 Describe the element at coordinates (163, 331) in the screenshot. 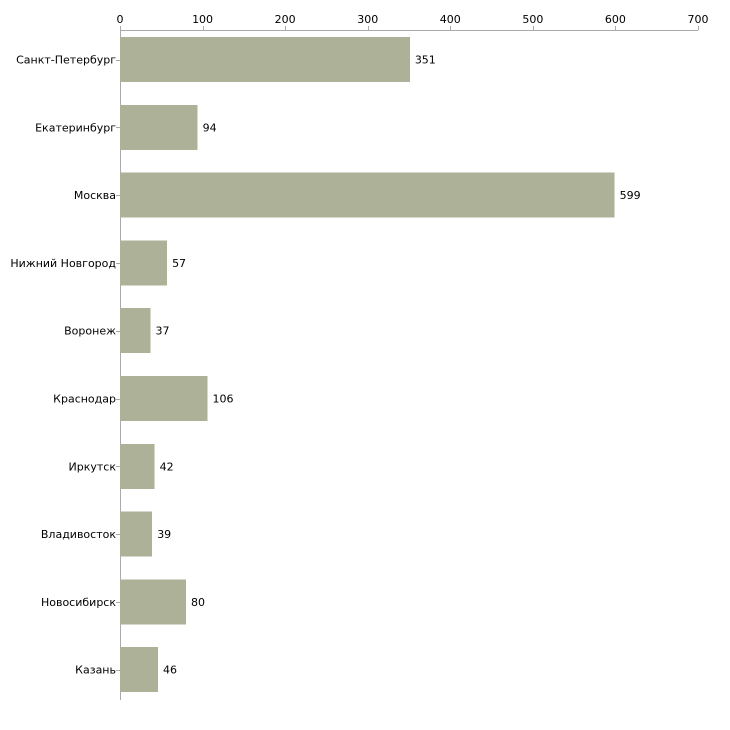

I see `value-label: 37` at that location.